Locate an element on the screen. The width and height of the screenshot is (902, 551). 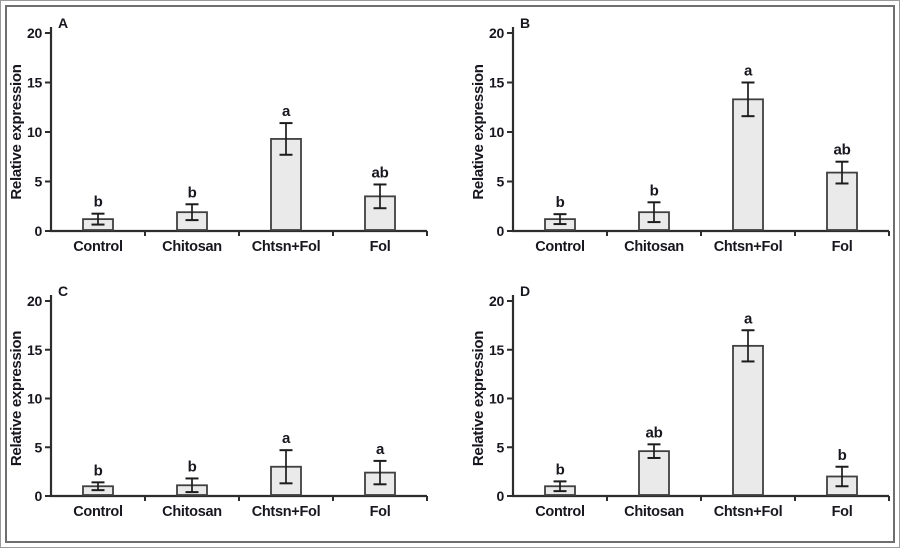
panel-letter: C is located at coordinates (63, 291).